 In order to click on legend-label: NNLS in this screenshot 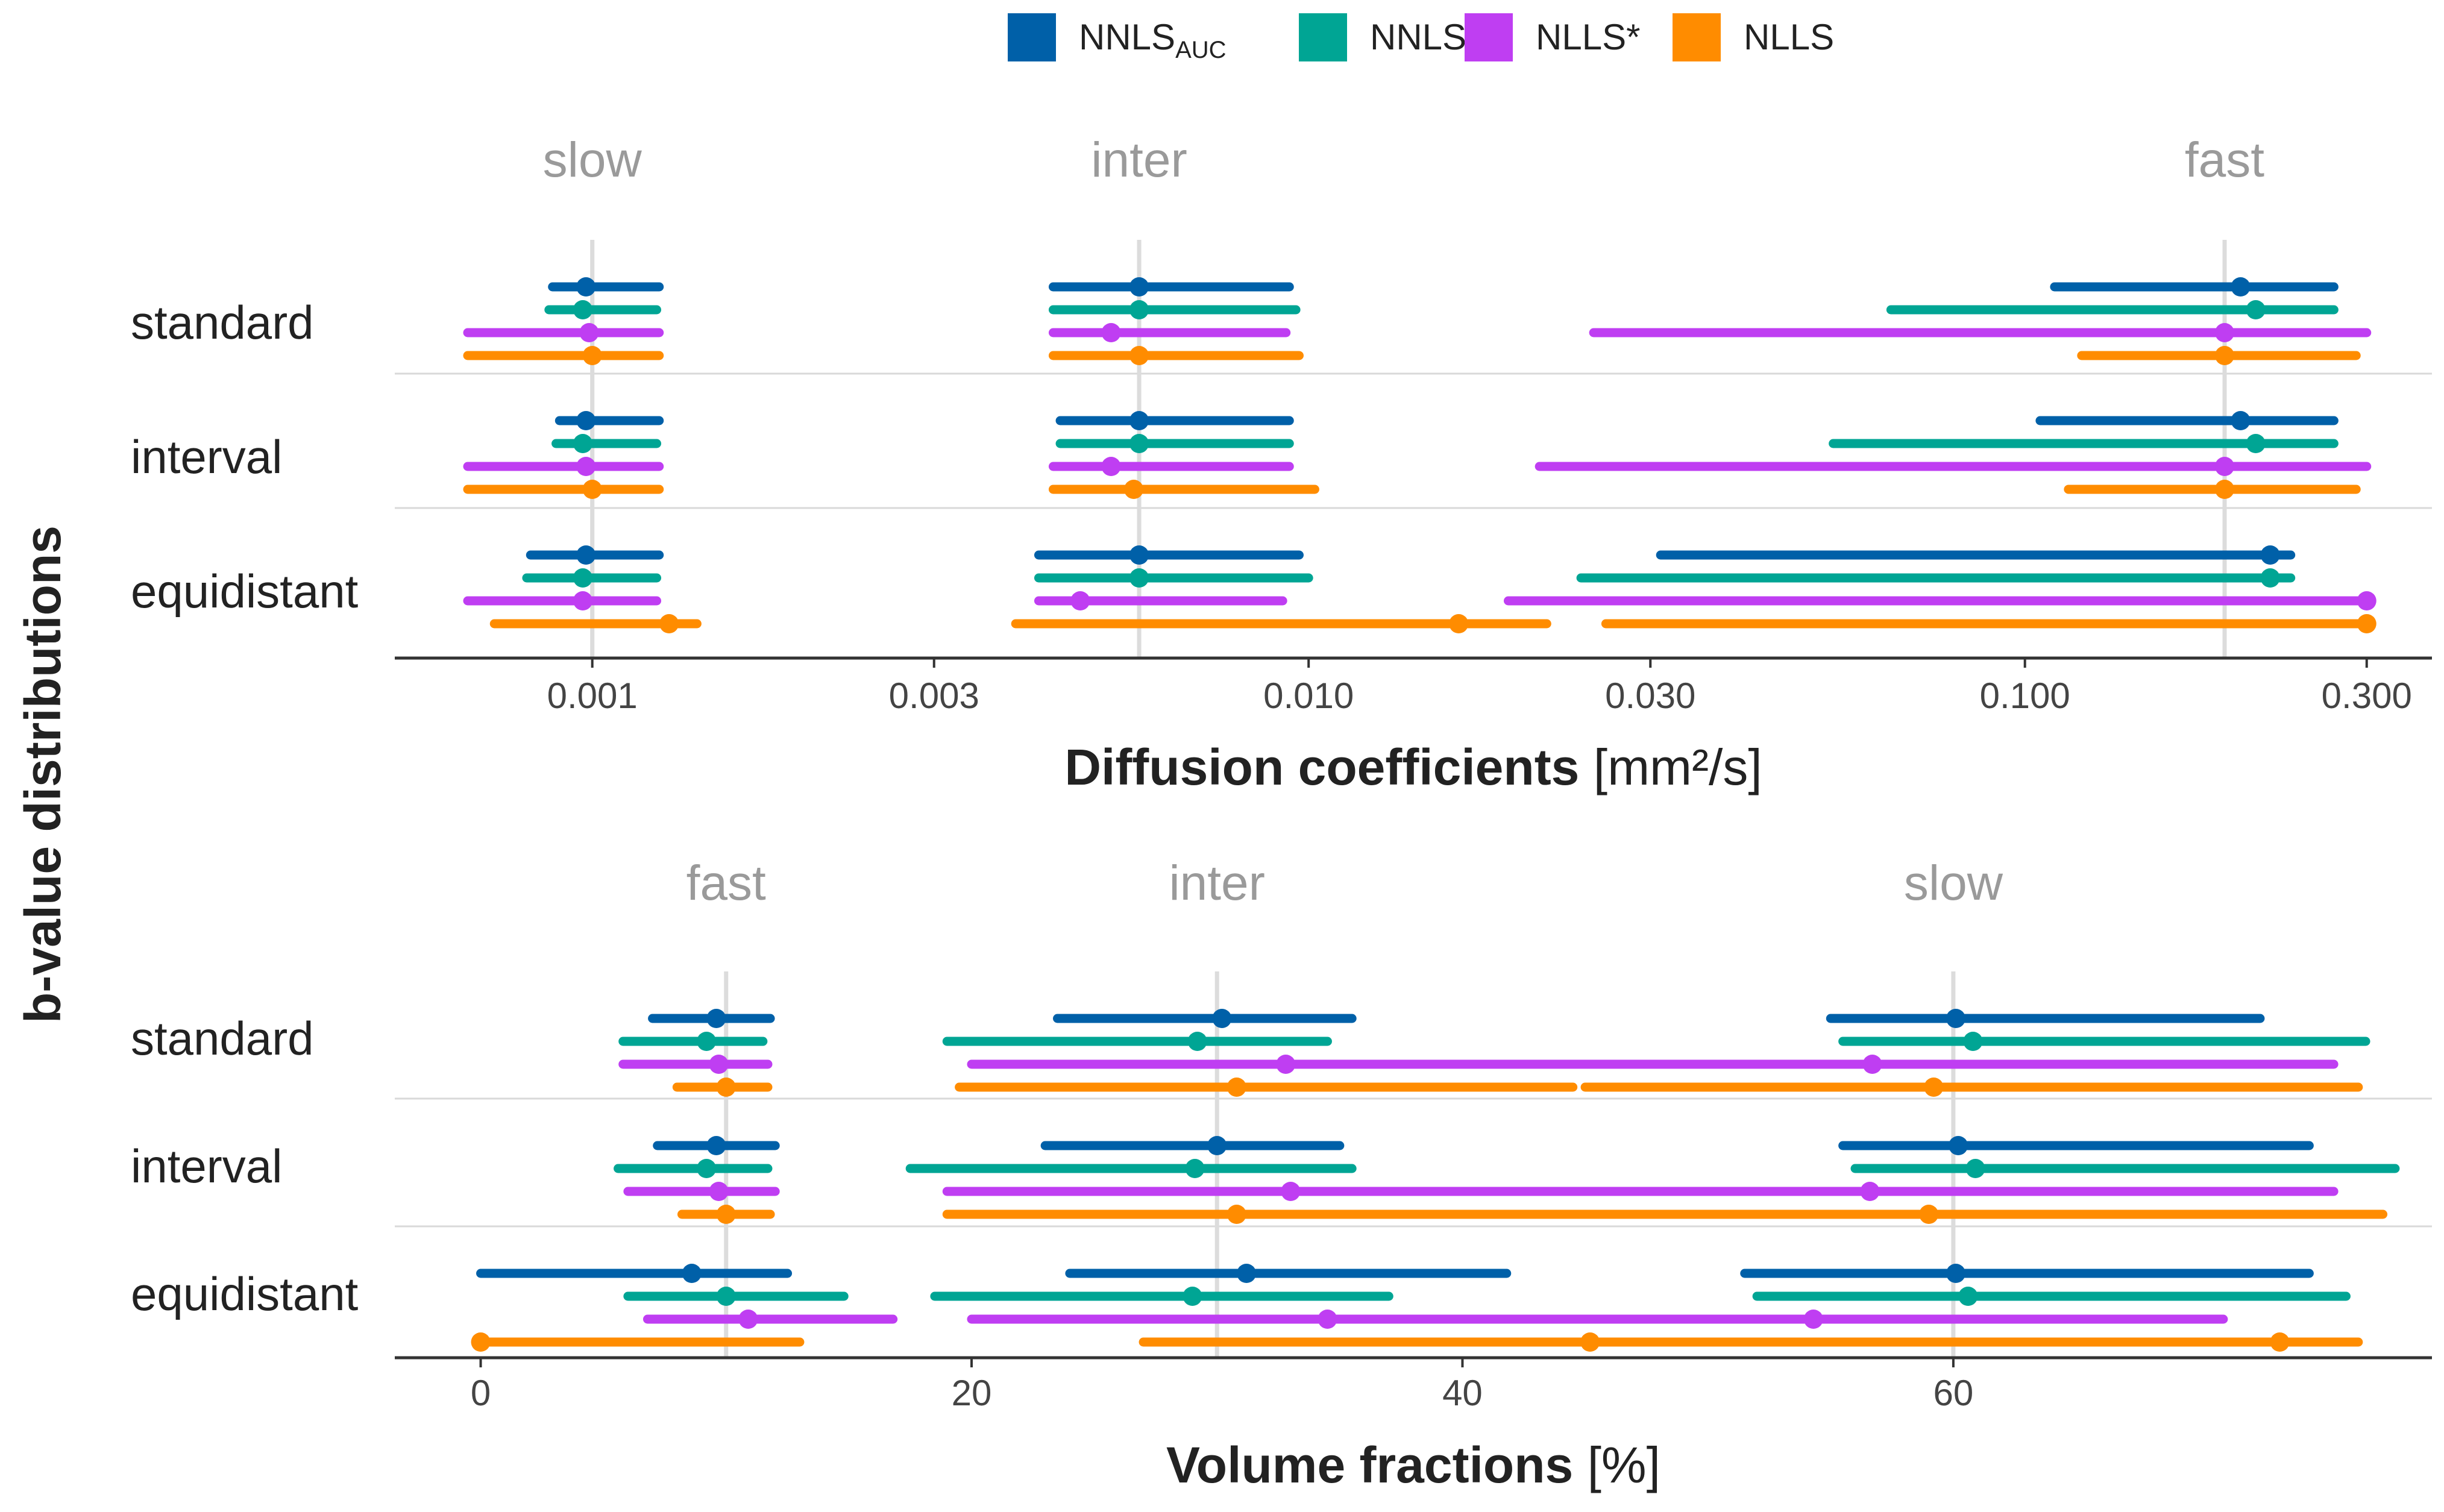, I will do `click(1418, 37)`.